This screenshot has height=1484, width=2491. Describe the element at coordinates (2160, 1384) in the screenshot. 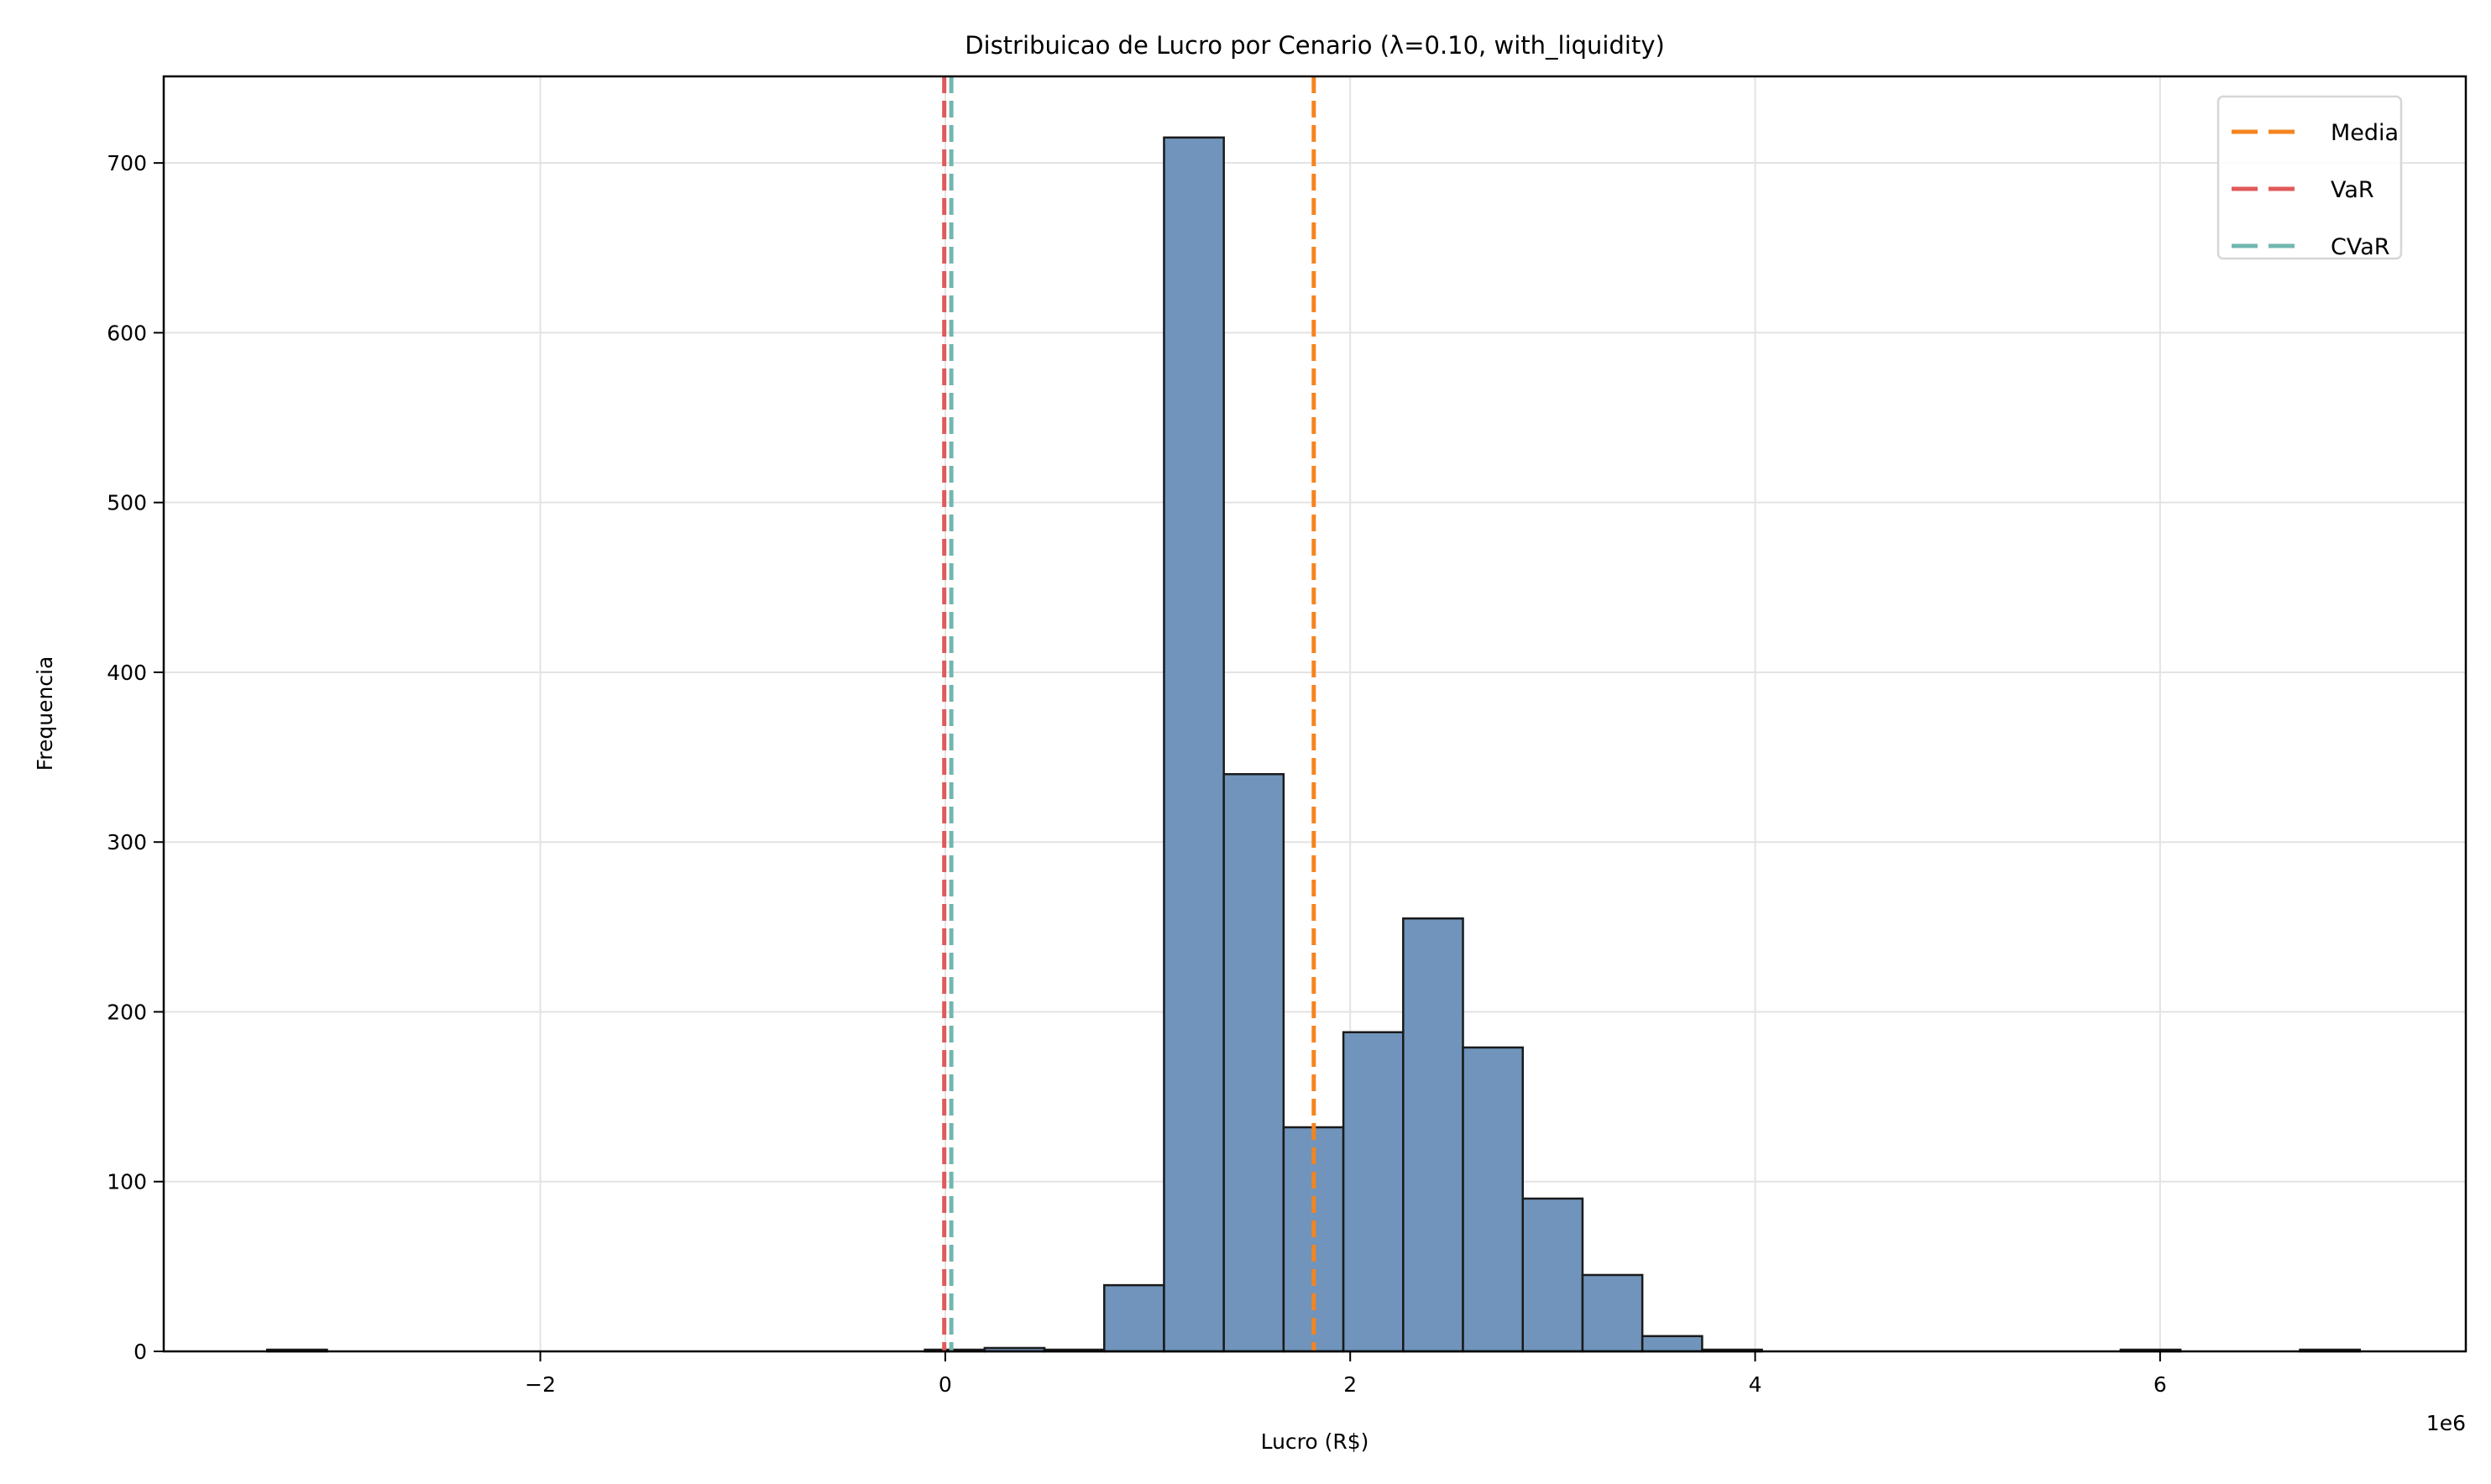

I see `x-tick-label: 6` at that location.